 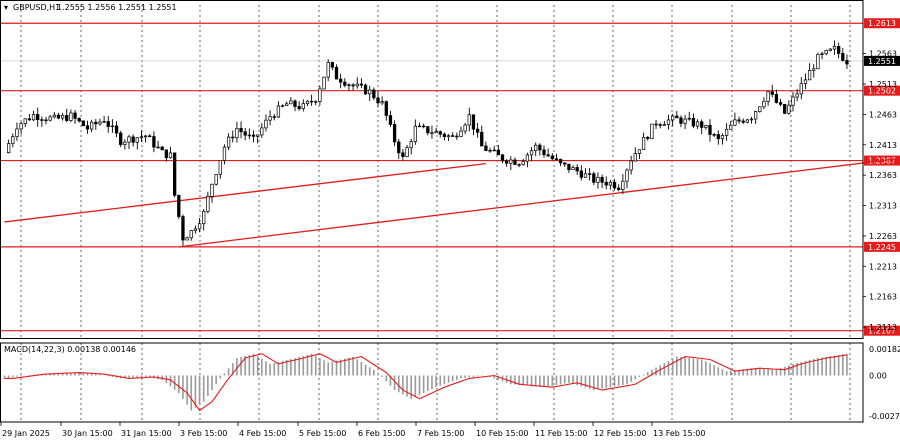 What do you see at coordinates (146, 433) in the screenshot?
I see `x-tick-label: 31 Jan 15:00` at bounding box center [146, 433].